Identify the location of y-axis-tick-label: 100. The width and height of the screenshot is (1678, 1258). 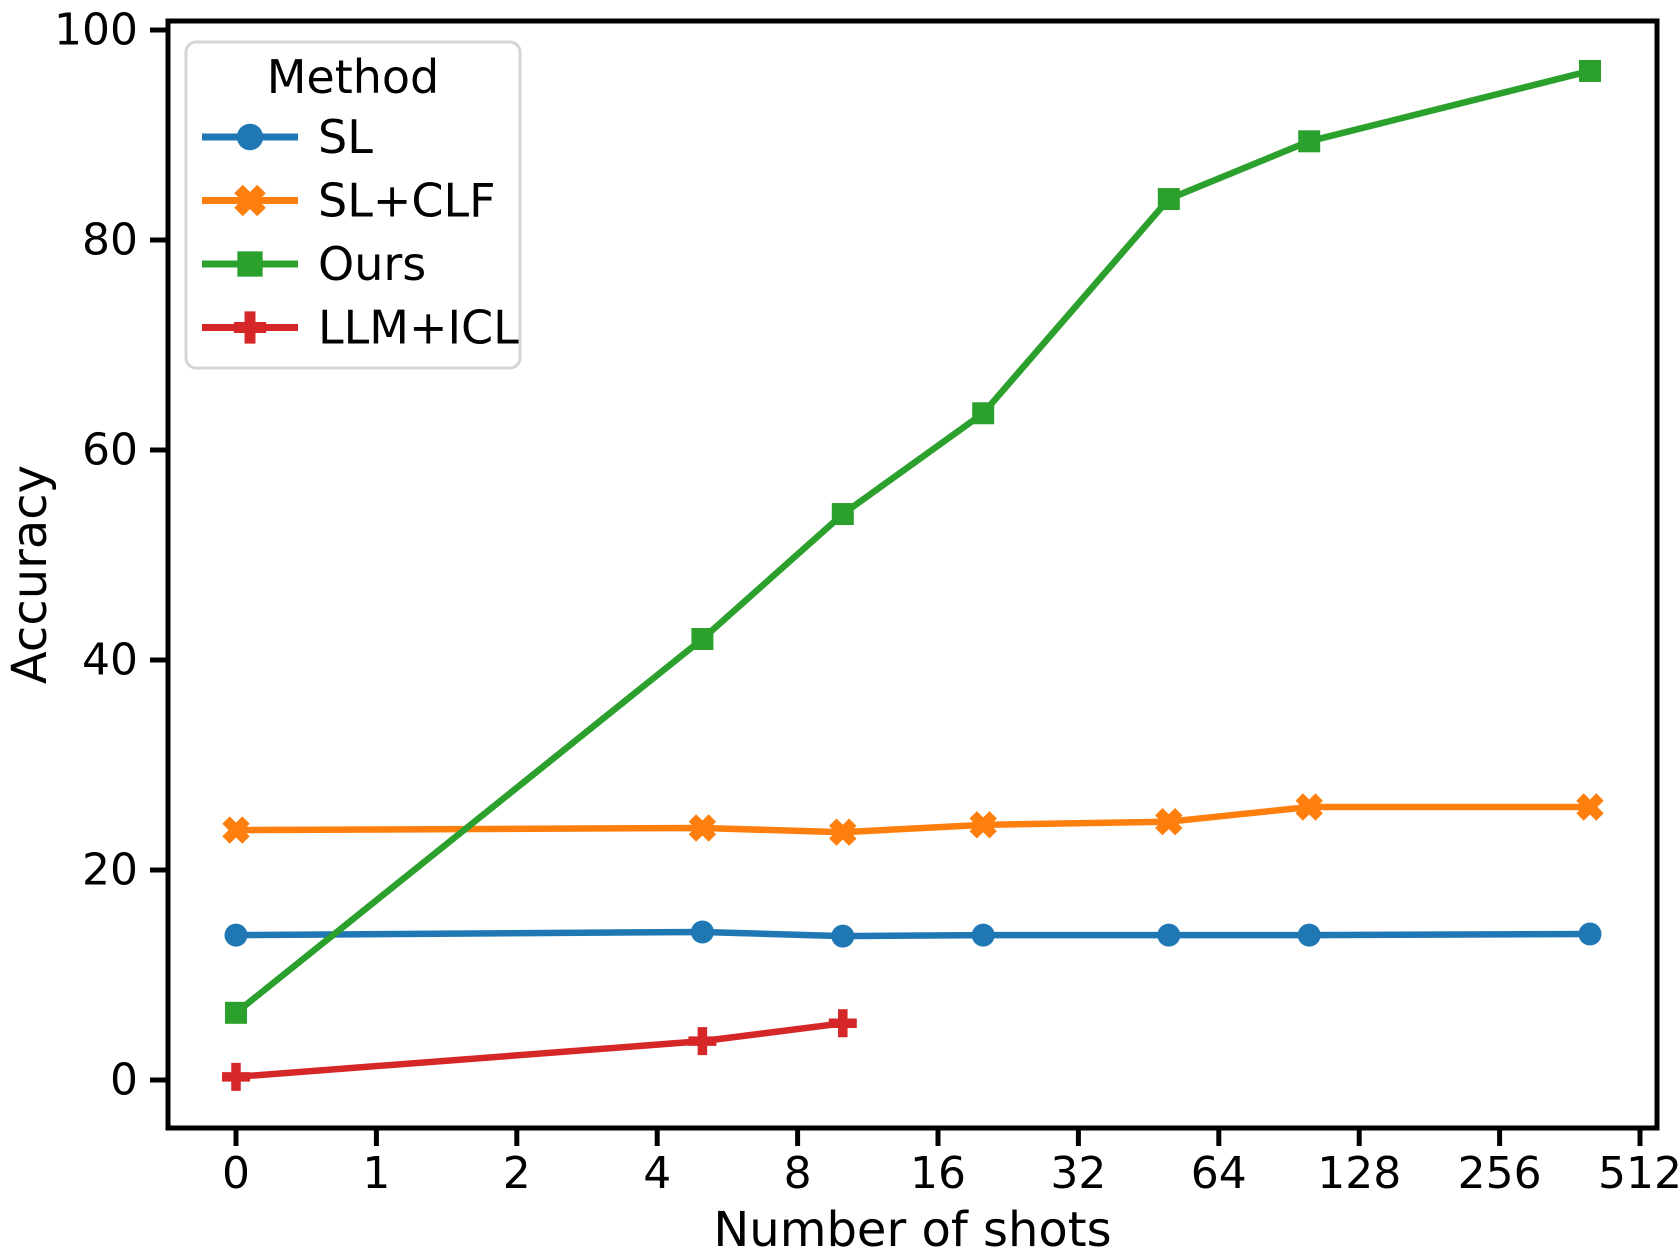
(96, 30).